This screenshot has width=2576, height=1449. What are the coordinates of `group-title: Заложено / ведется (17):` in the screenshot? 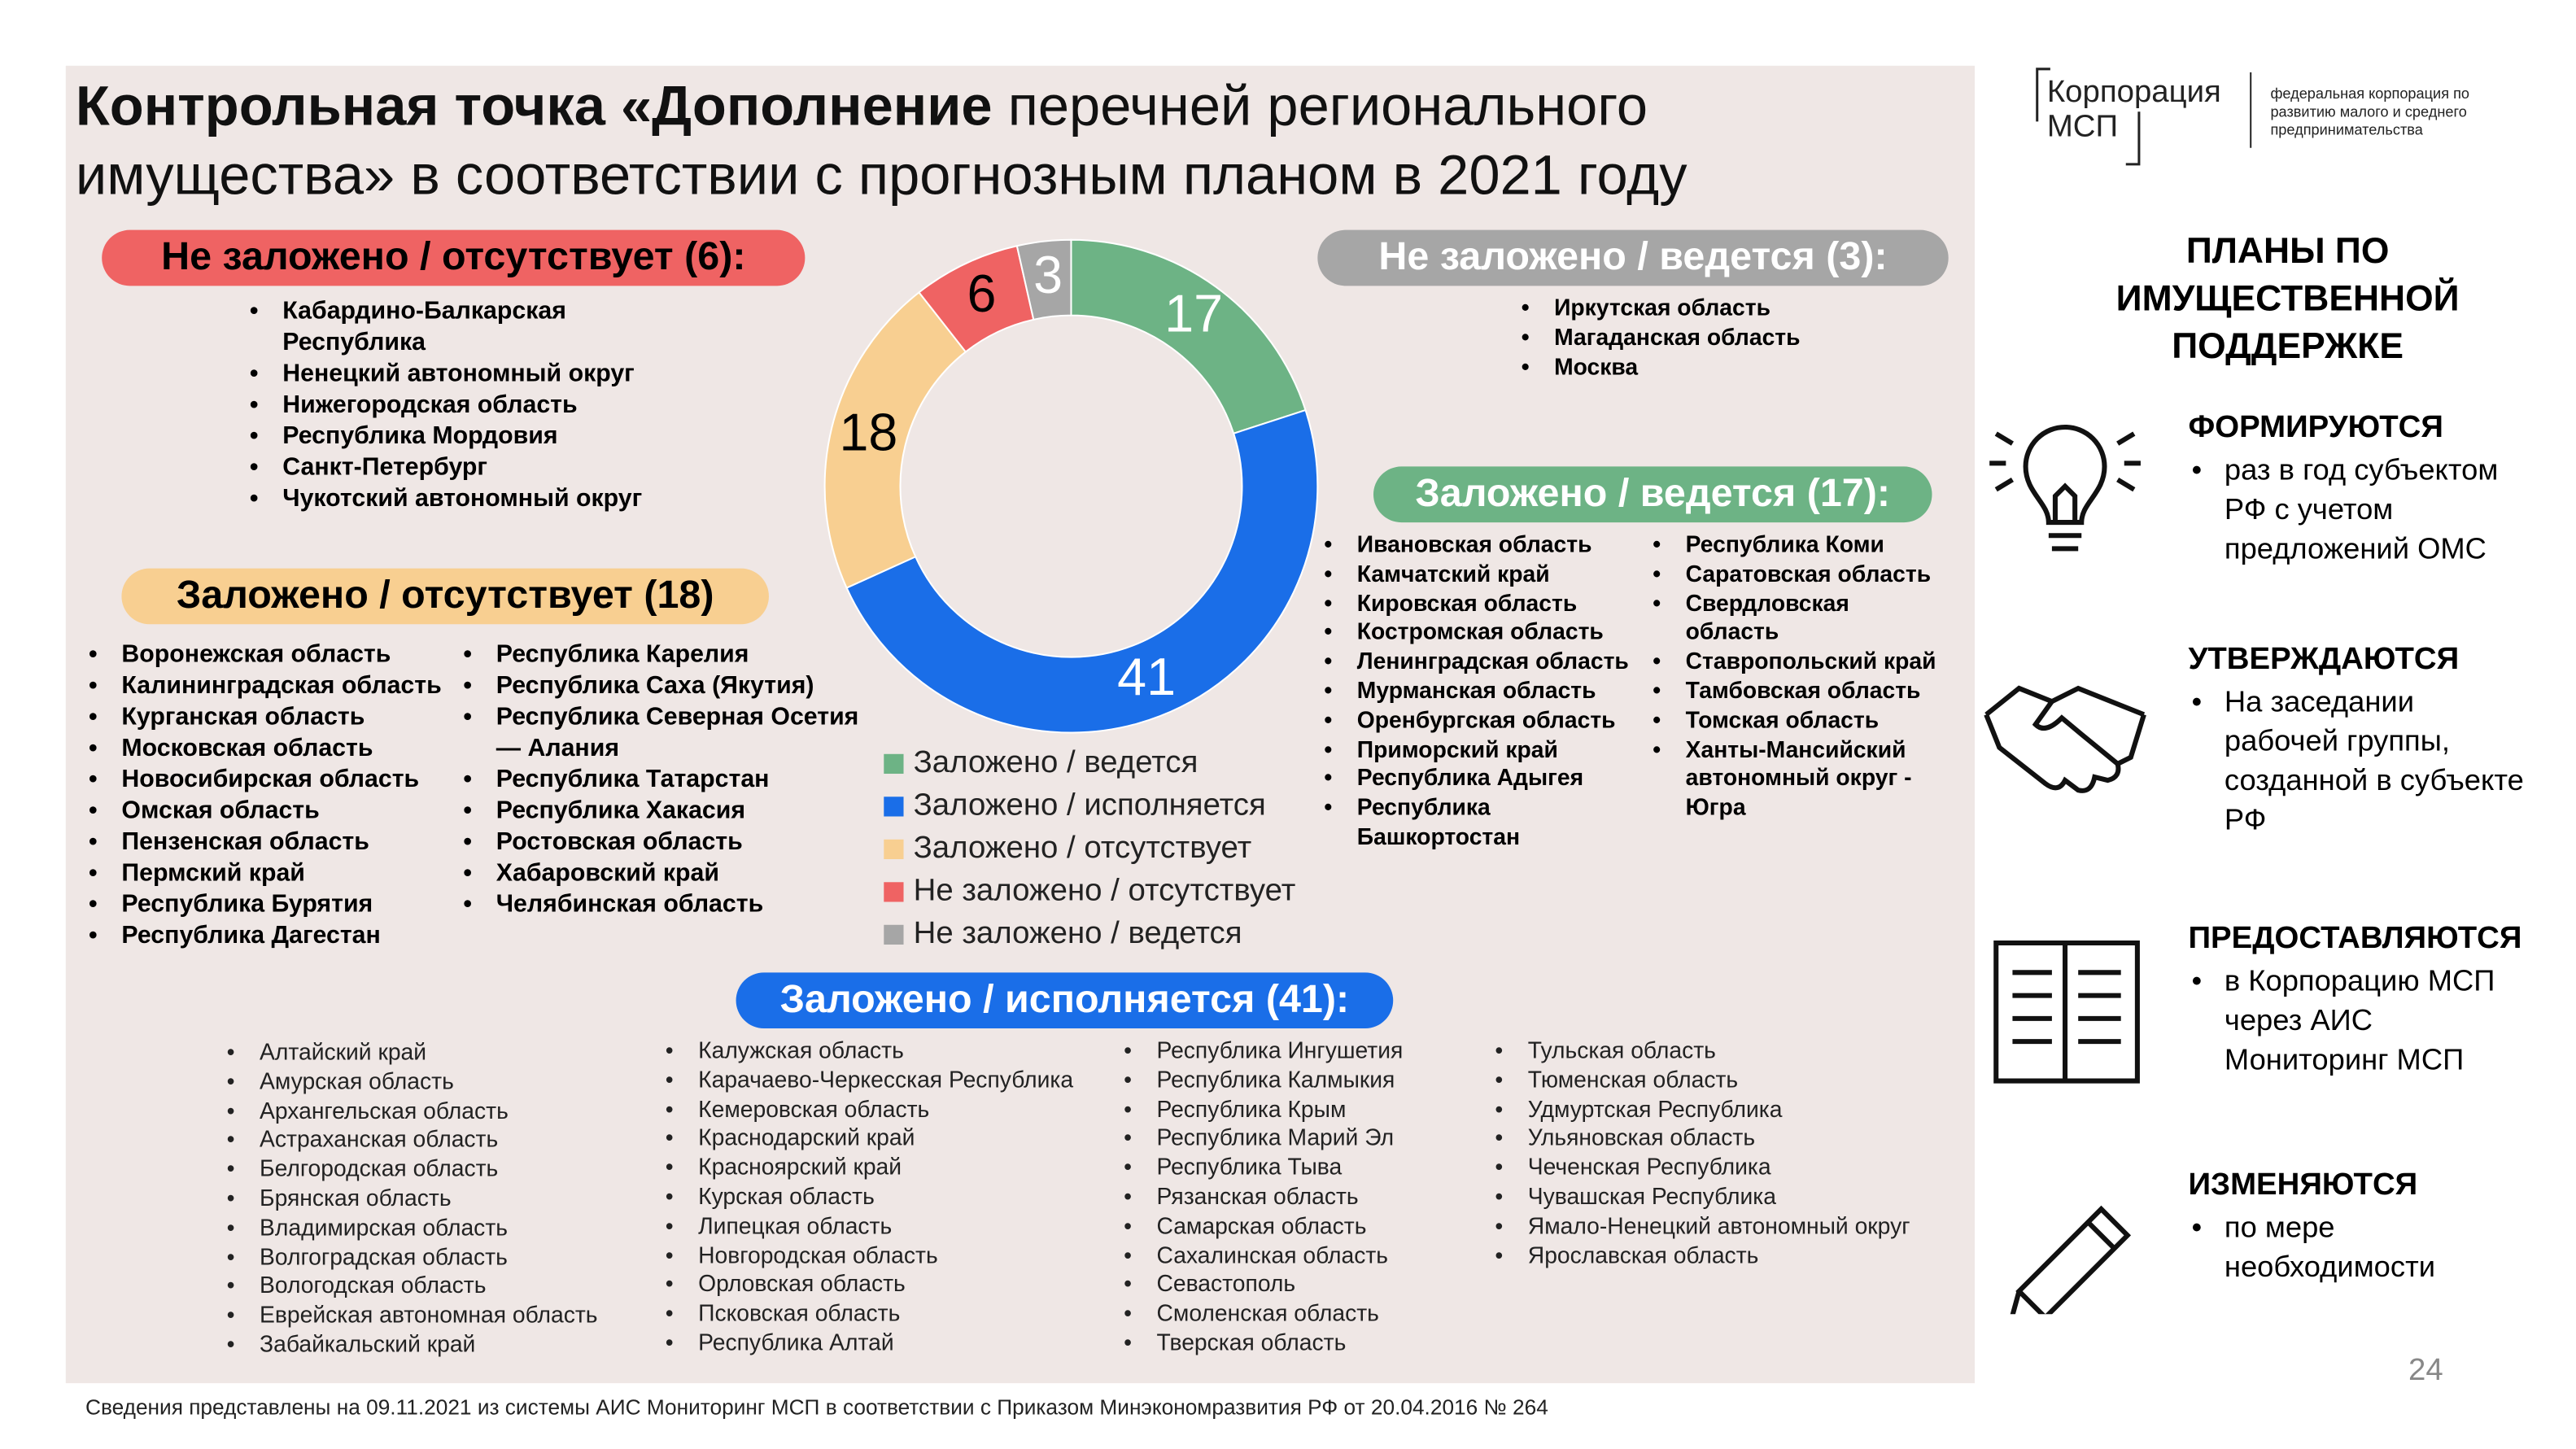 It's located at (1652, 494).